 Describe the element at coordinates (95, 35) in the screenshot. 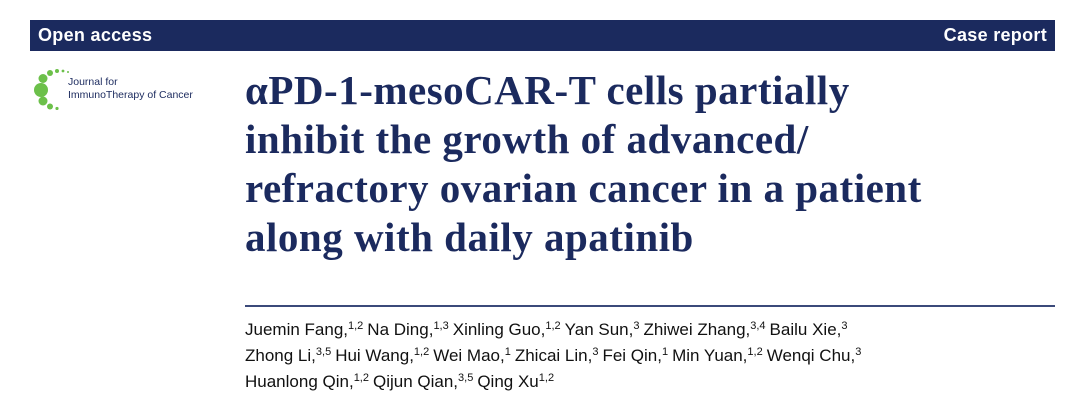

I see `open-access-label: Open access` at that location.